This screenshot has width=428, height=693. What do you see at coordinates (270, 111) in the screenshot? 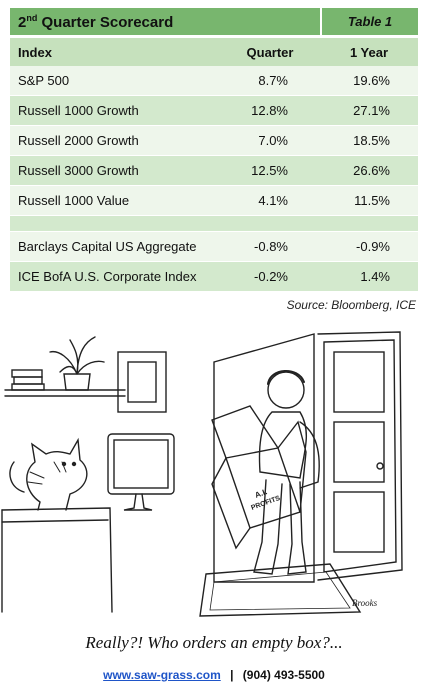
I see `value-cell: 12.8%` at bounding box center [270, 111].